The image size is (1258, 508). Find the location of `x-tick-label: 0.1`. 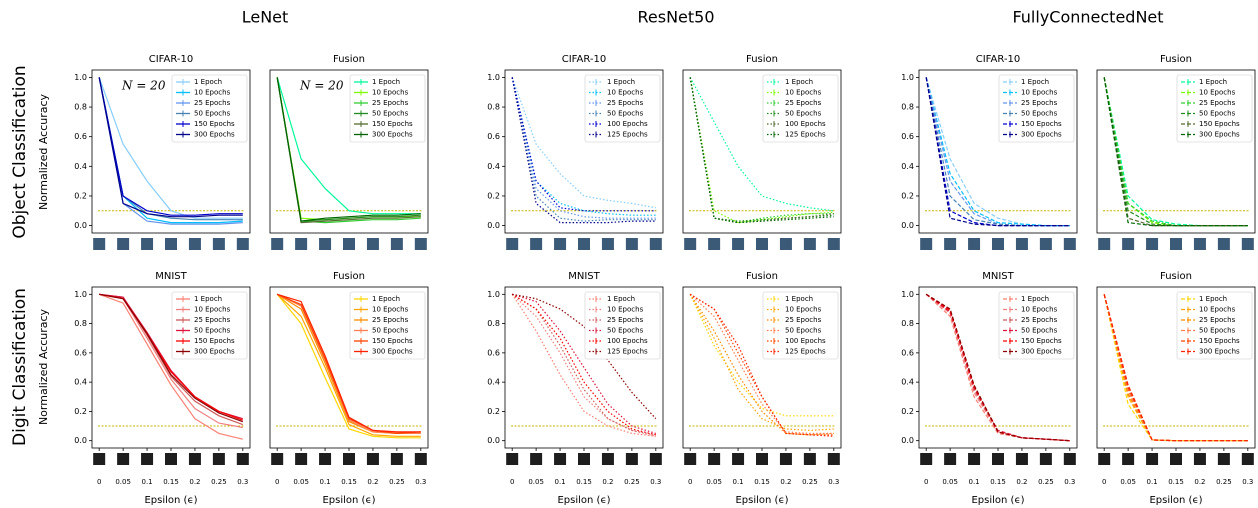

x-tick-label: 0.1 is located at coordinates (324, 482).